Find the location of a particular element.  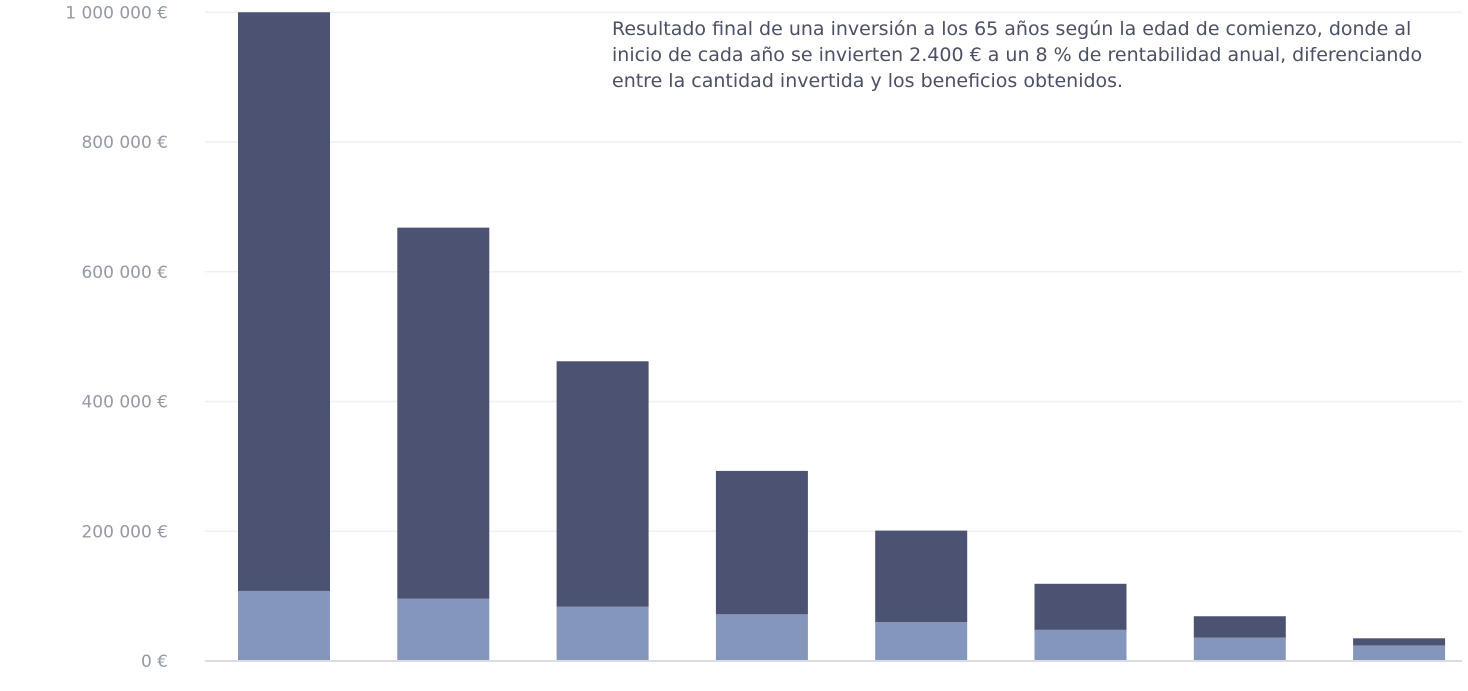

y-tick-label: 800 000 € is located at coordinates (124, 143).